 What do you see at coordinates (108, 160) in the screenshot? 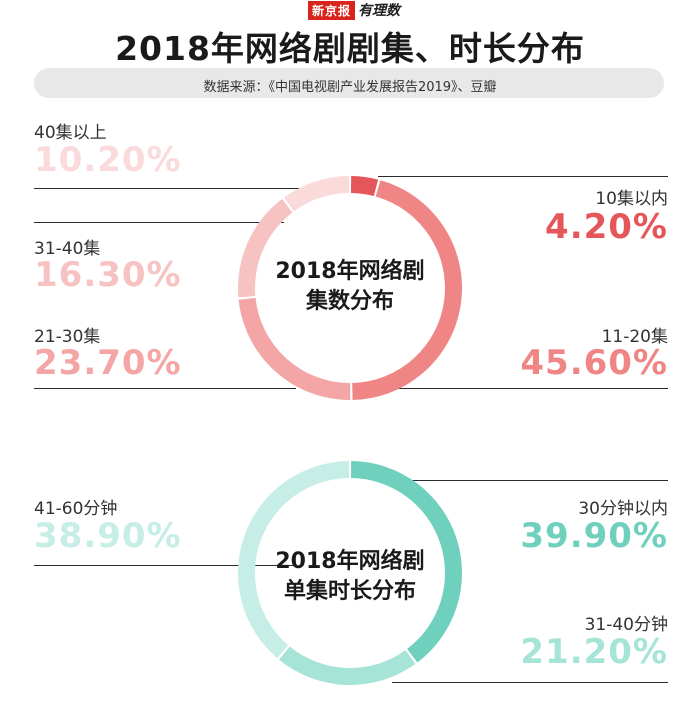
I see `value-40plus: 10.20%` at bounding box center [108, 160].